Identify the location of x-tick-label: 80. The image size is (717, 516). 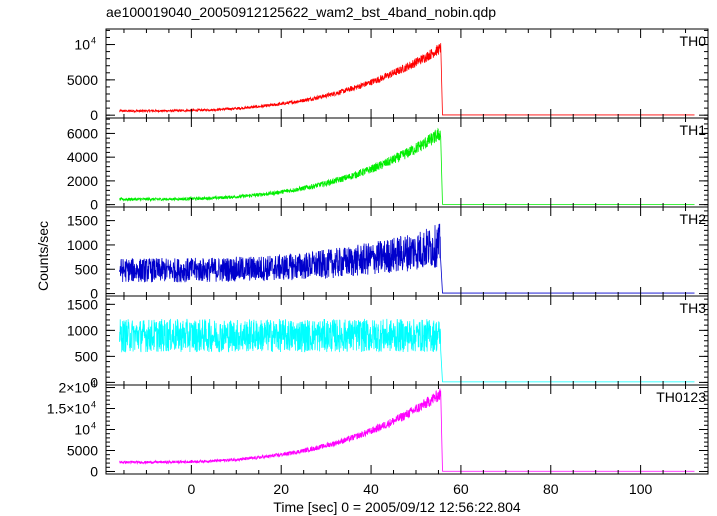
(551, 489).